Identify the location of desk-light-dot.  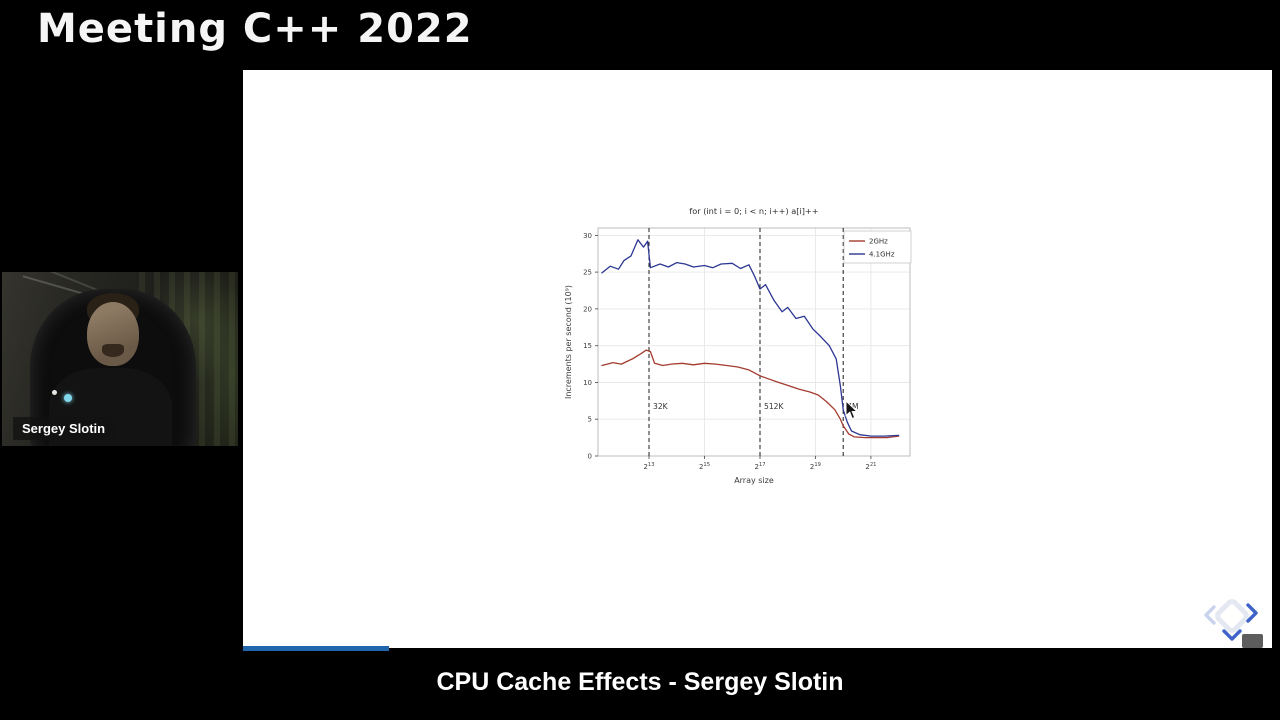
(54, 392).